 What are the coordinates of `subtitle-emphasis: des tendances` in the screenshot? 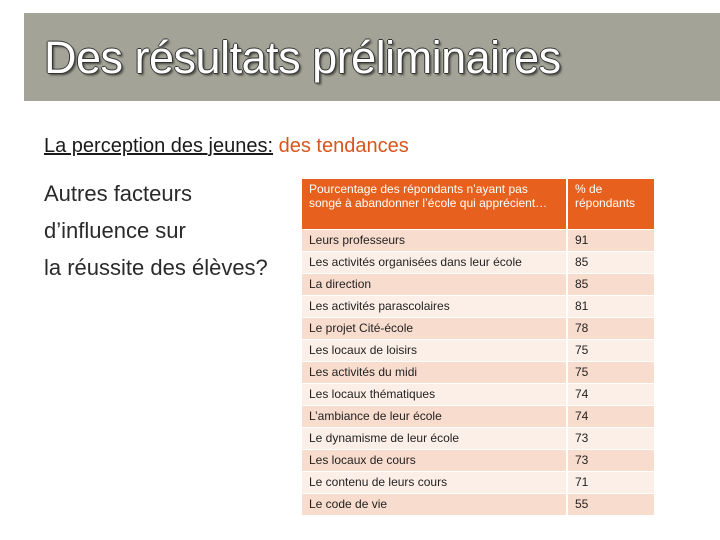 It's located at (343, 146).